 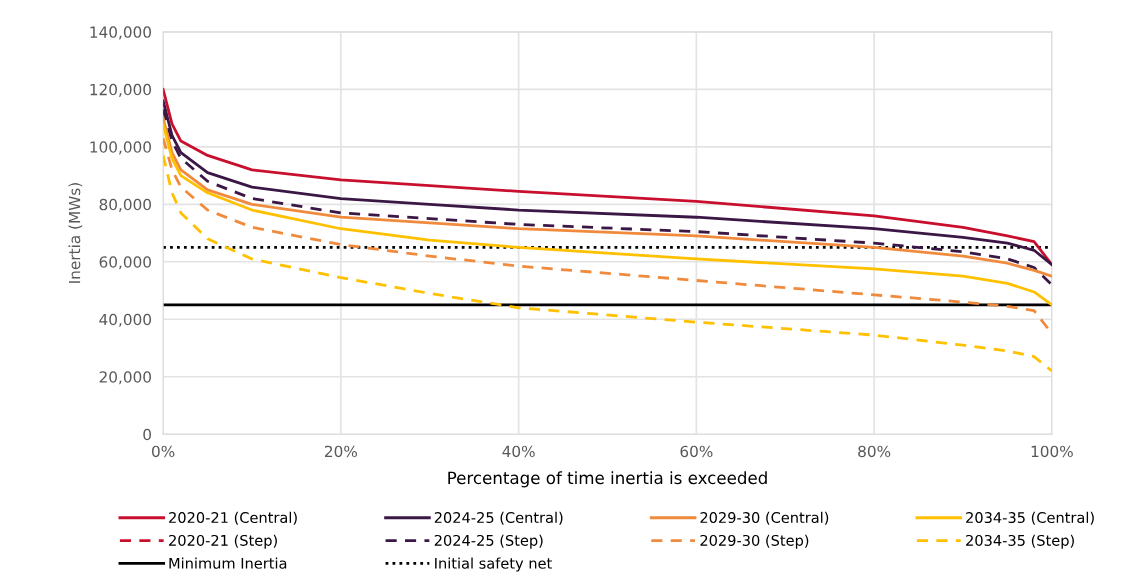 What do you see at coordinates (163, 451) in the screenshot?
I see `x-tick-label: 0%` at bounding box center [163, 451].